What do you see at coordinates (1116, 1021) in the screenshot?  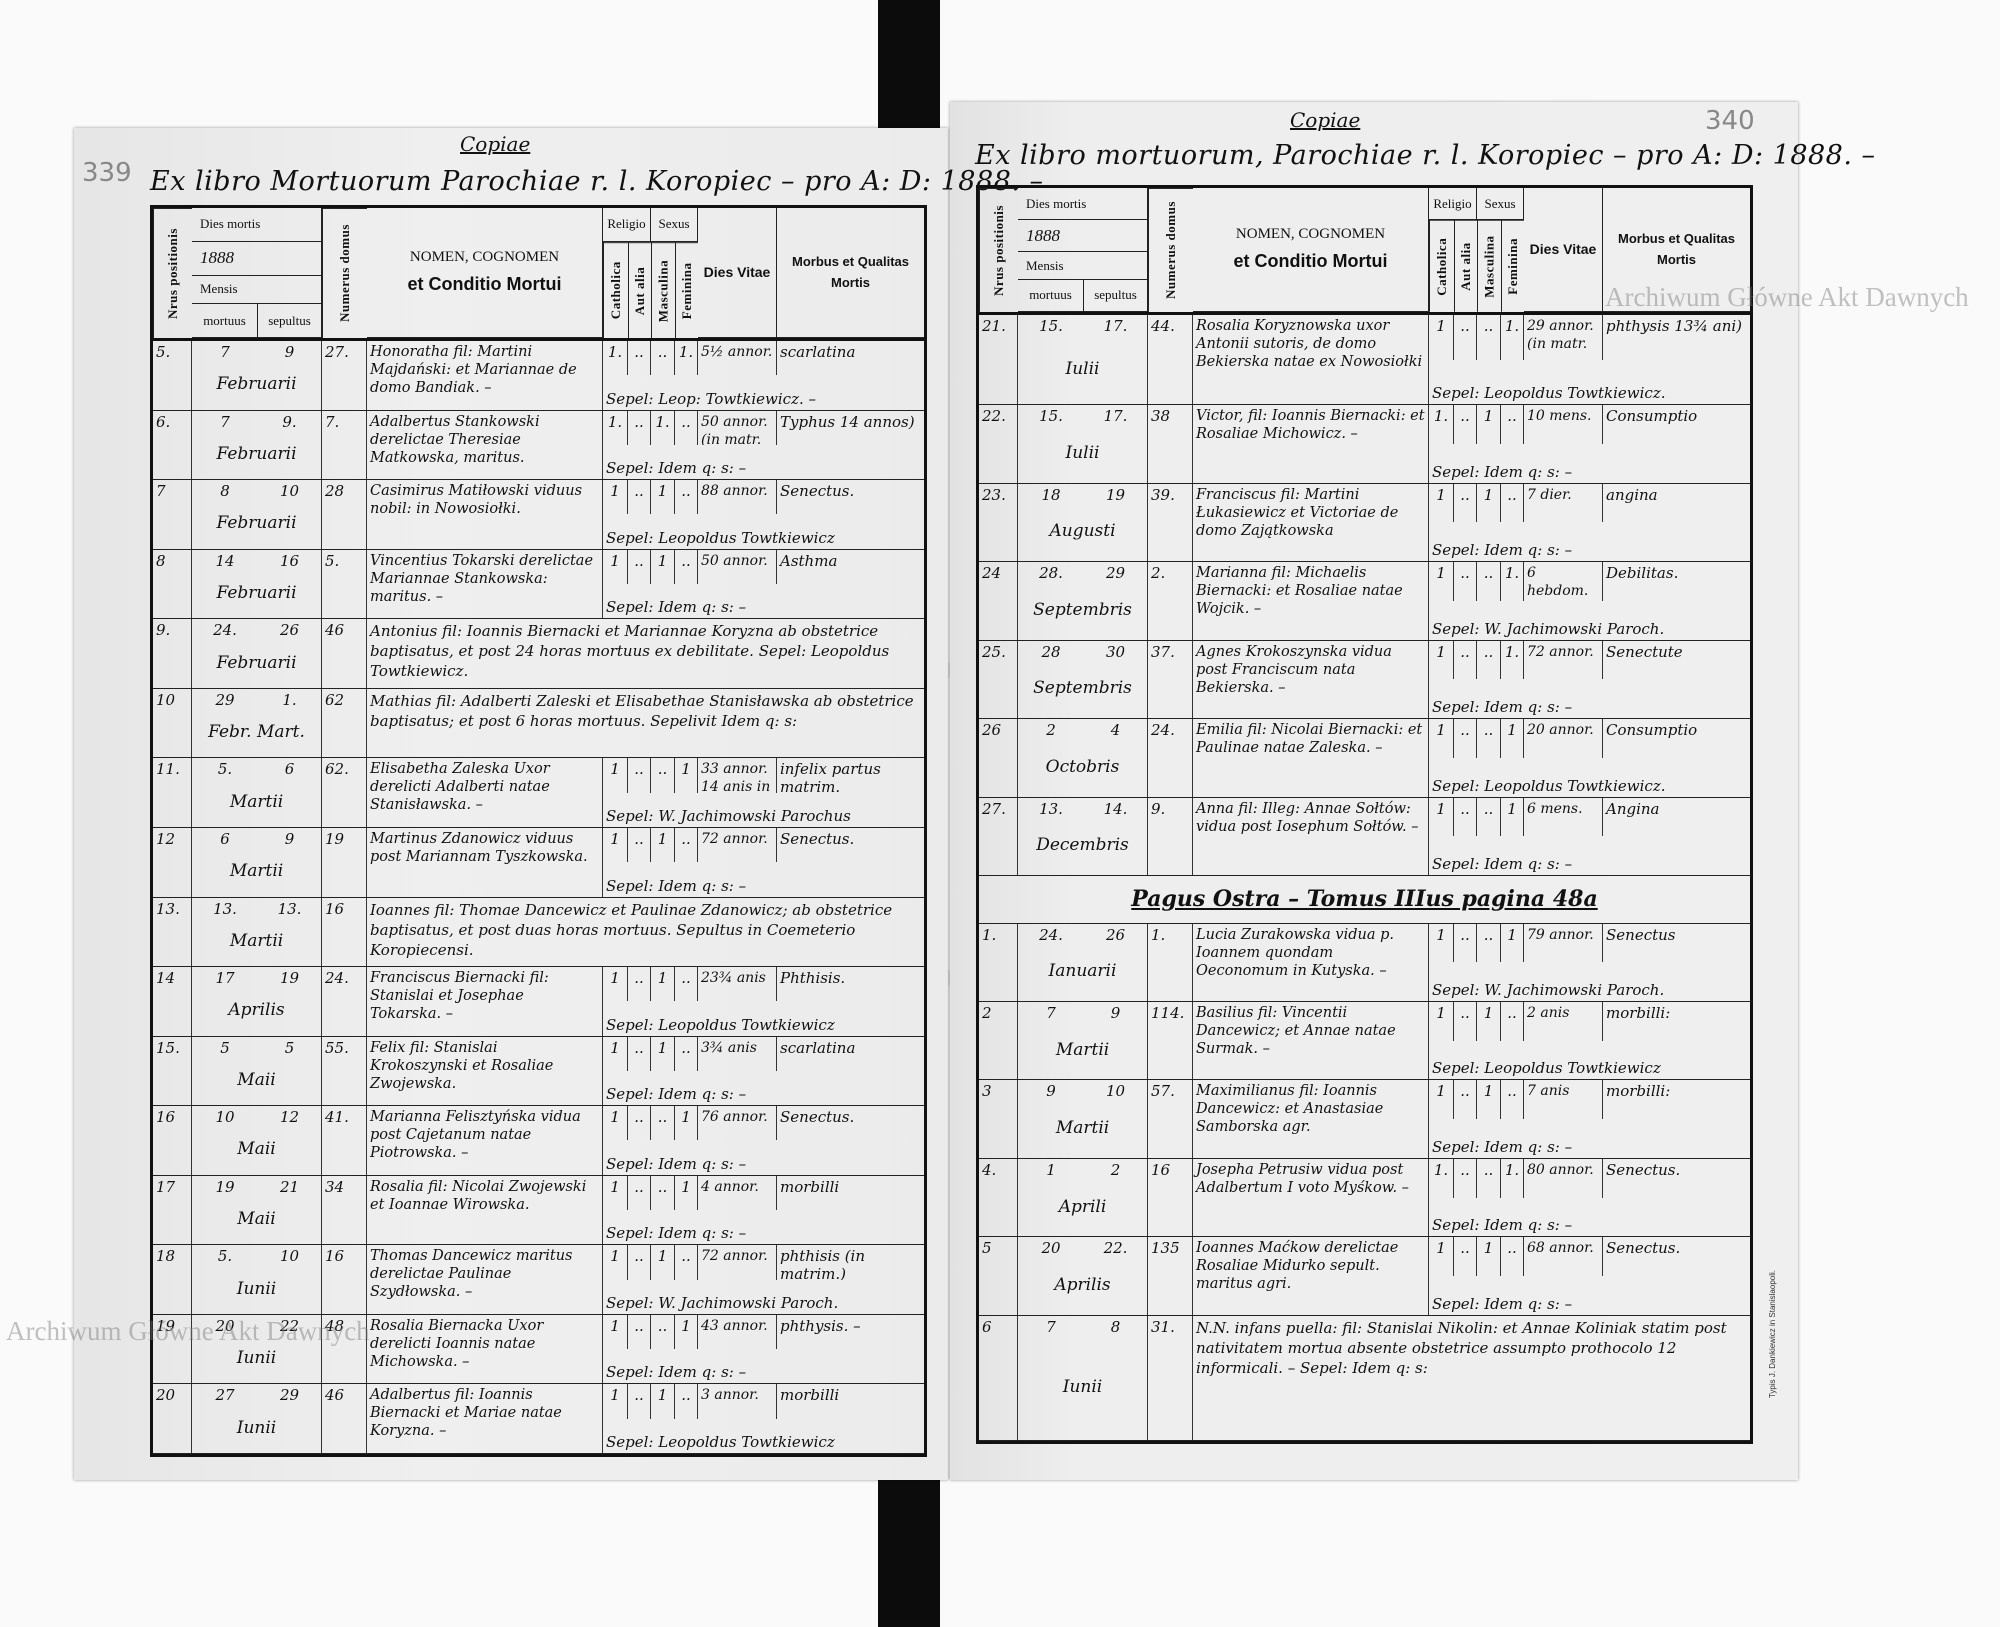 I see `date-sepultus: 9` at bounding box center [1116, 1021].